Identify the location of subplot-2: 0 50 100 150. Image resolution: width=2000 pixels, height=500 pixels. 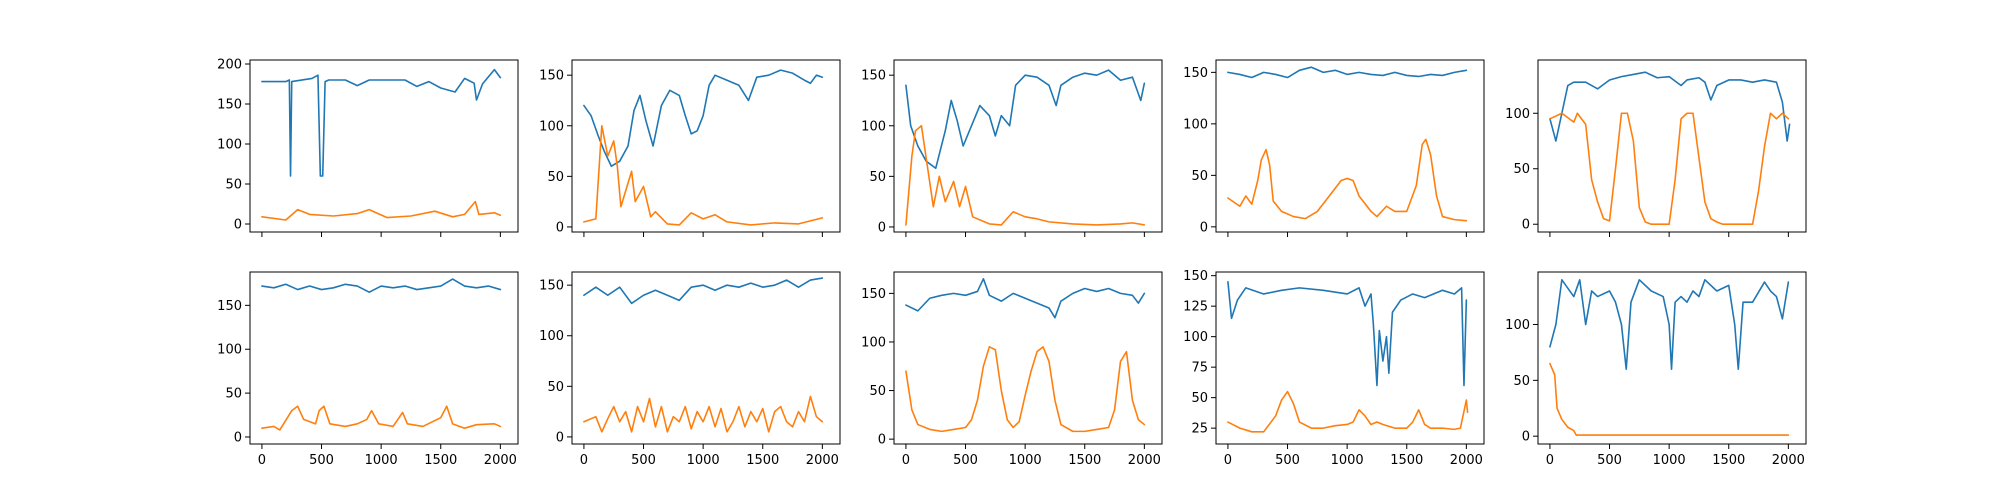
(690, 148).